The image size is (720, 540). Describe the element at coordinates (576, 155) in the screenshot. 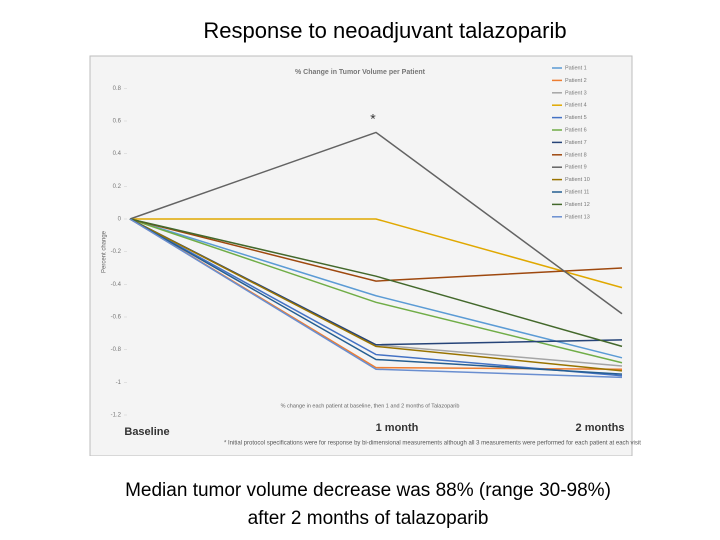

I see `legend-label: Patient 8` at that location.